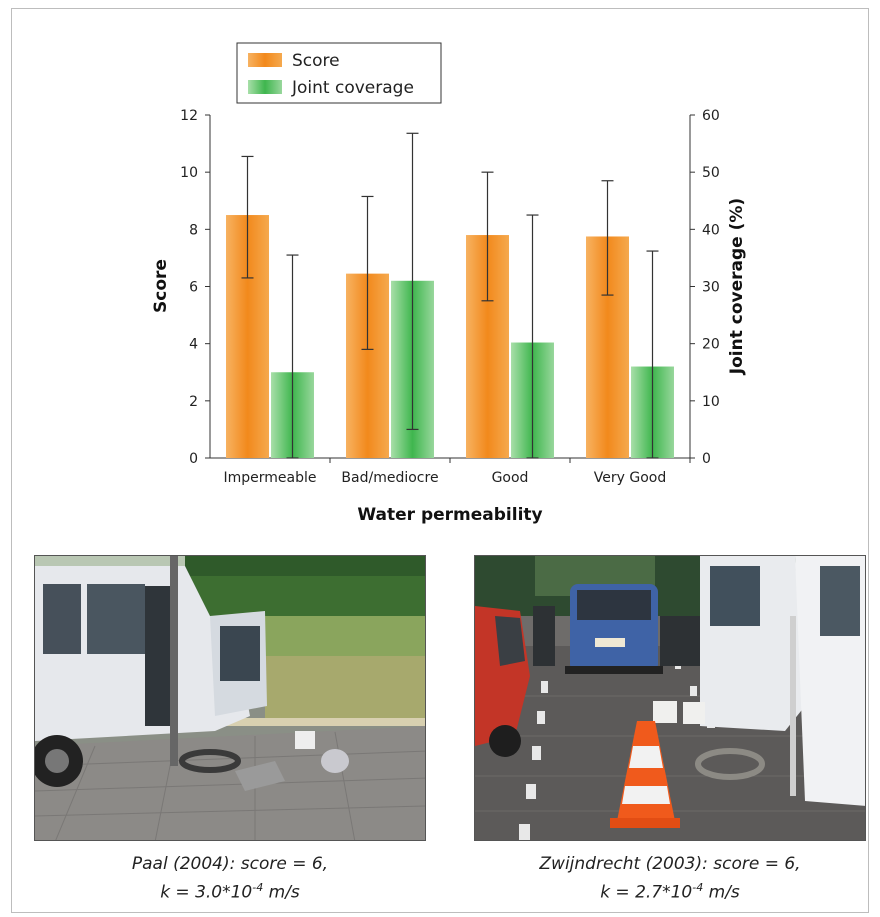 The image size is (880, 917). Describe the element at coordinates (711, 345) in the screenshot. I see `y-tick-label-right: 20` at that location.